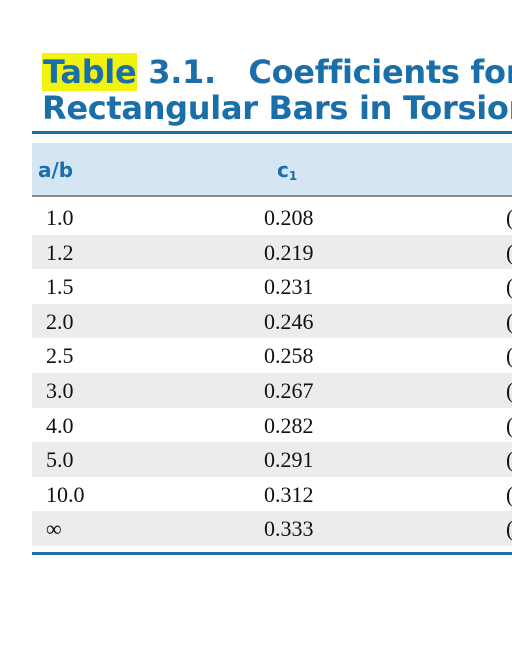 The width and height of the screenshot is (512, 648). I want to click on cell-ab: 2.5, so click(60, 356).